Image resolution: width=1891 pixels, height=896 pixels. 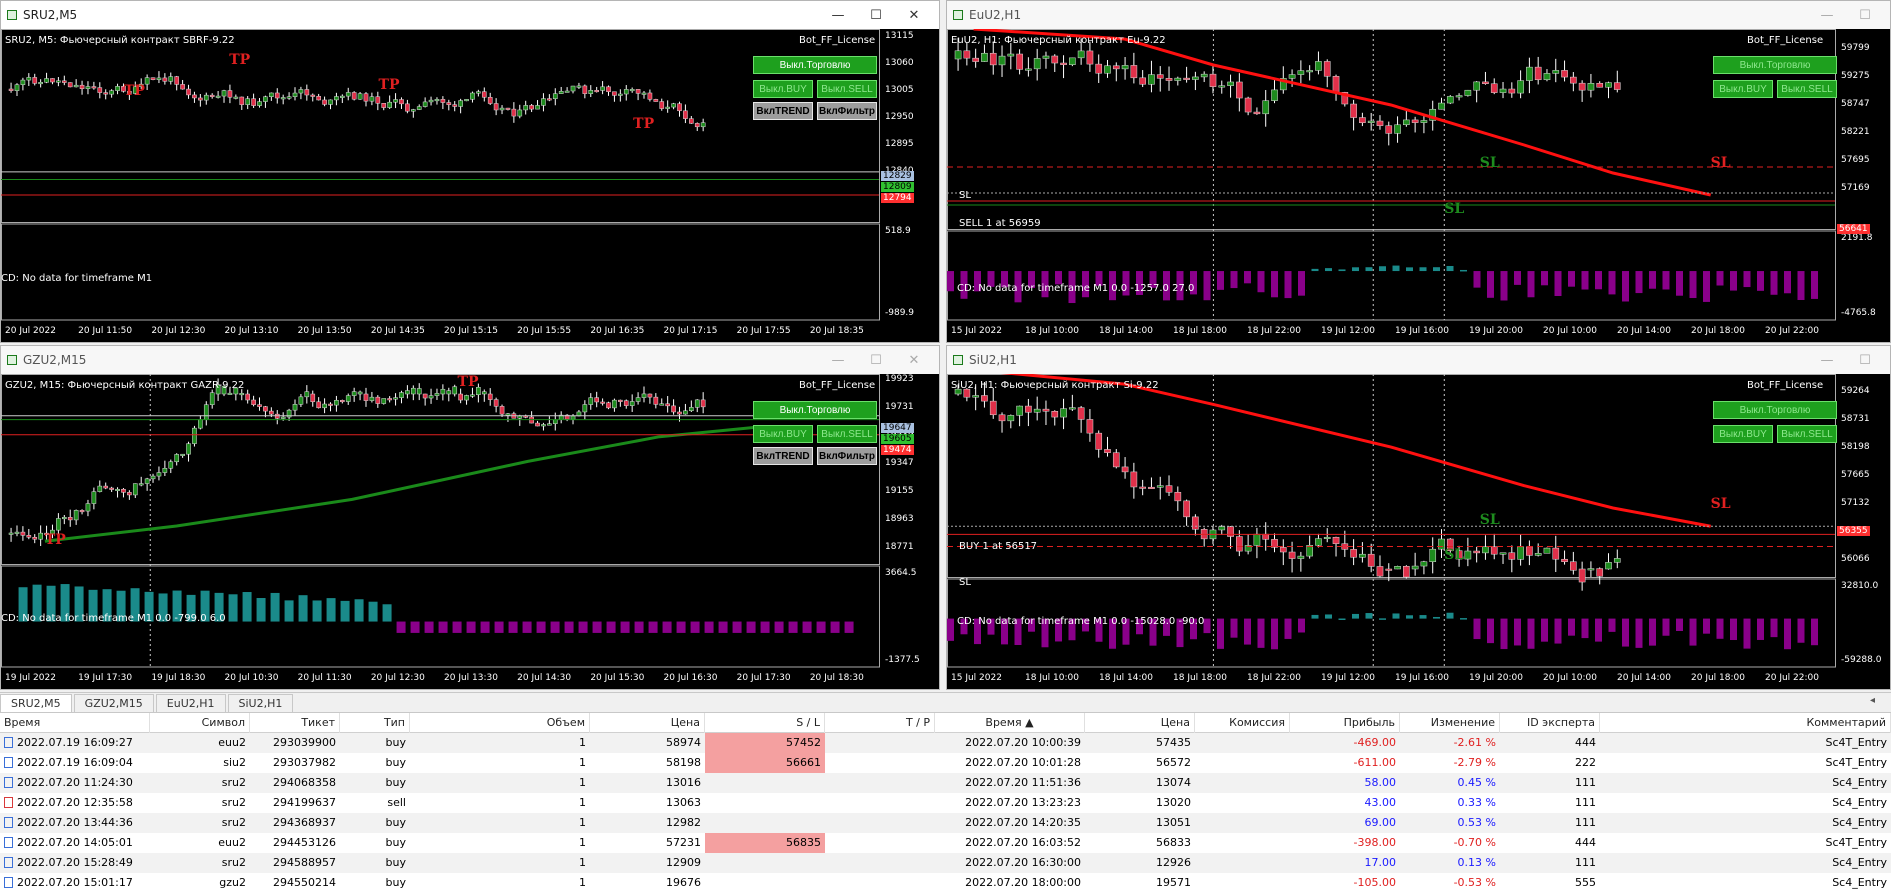 I want to click on cell-text: 2022.07.19 16:09:27, so click(x=75, y=742).